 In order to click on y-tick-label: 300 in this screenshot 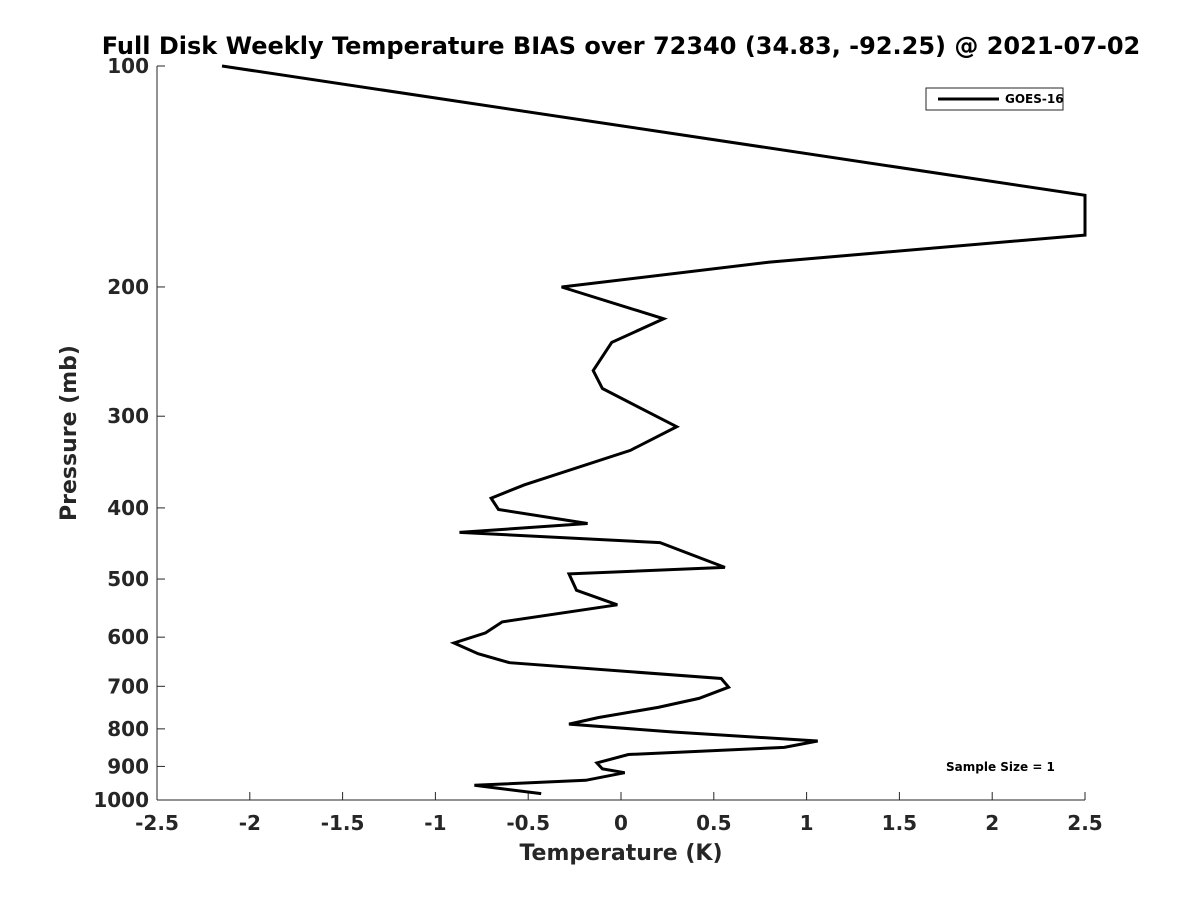, I will do `click(128, 416)`.